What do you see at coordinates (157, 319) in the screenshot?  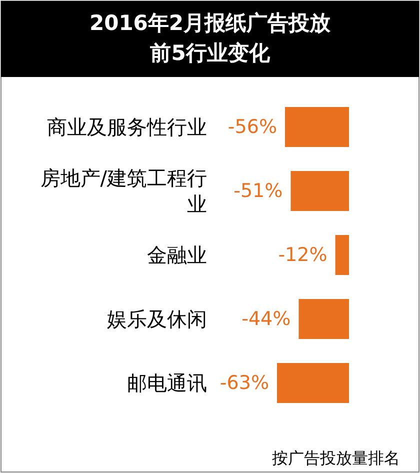 I see `y-tick-label: 娱乐及休闲` at bounding box center [157, 319].